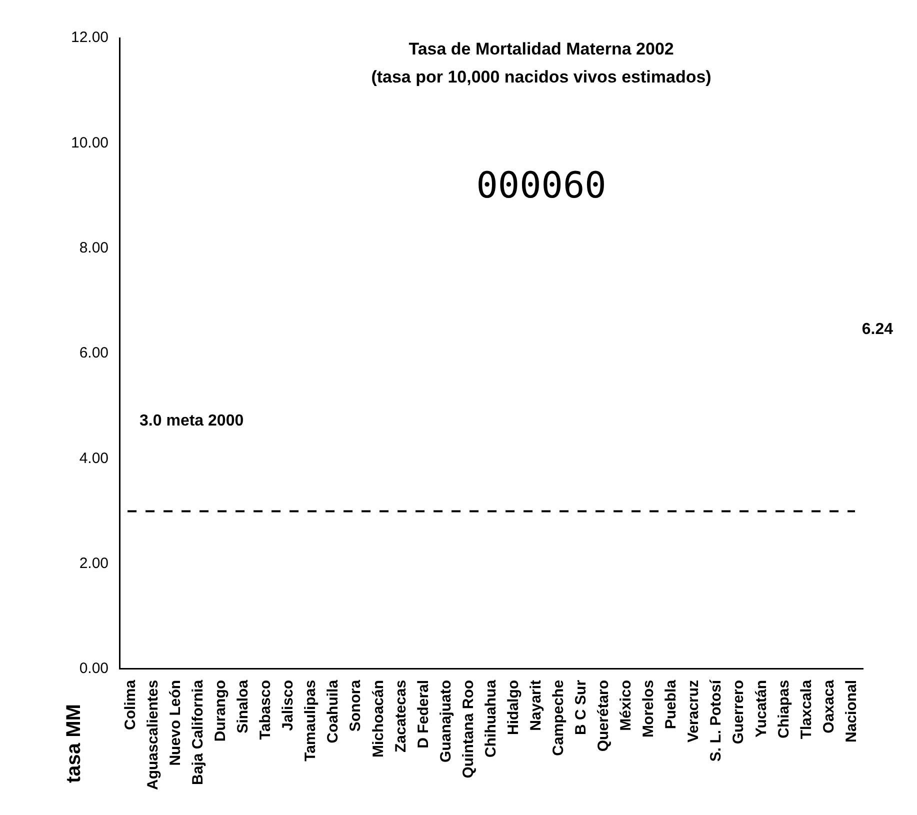 The width and height of the screenshot is (917, 815). What do you see at coordinates (581, 707) in the screenshot?
I see `x-tick-label: B C Sur` at bounding box center [581, 707].